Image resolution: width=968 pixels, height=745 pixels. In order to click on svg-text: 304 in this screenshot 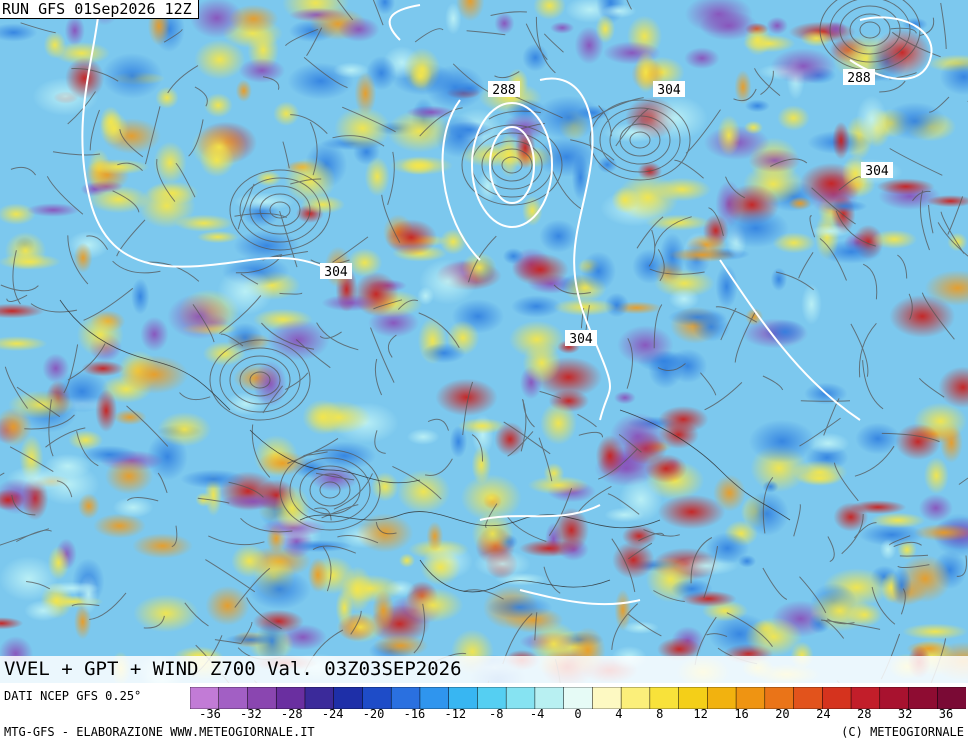, I will do `click(877, 171)`.